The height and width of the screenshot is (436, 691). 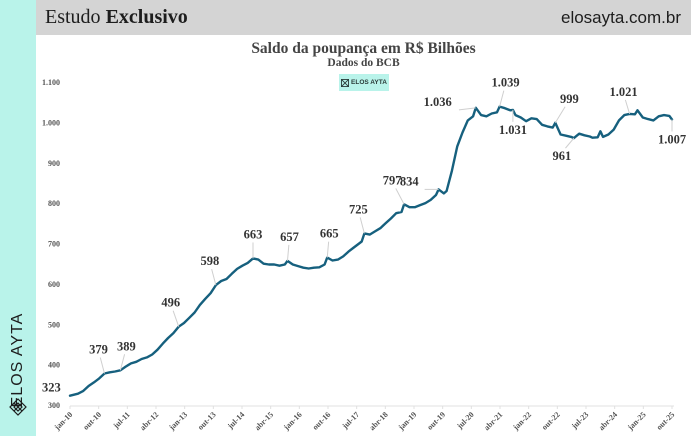 I want to click on y-tick-label: 300, so click(x=54, y=405).